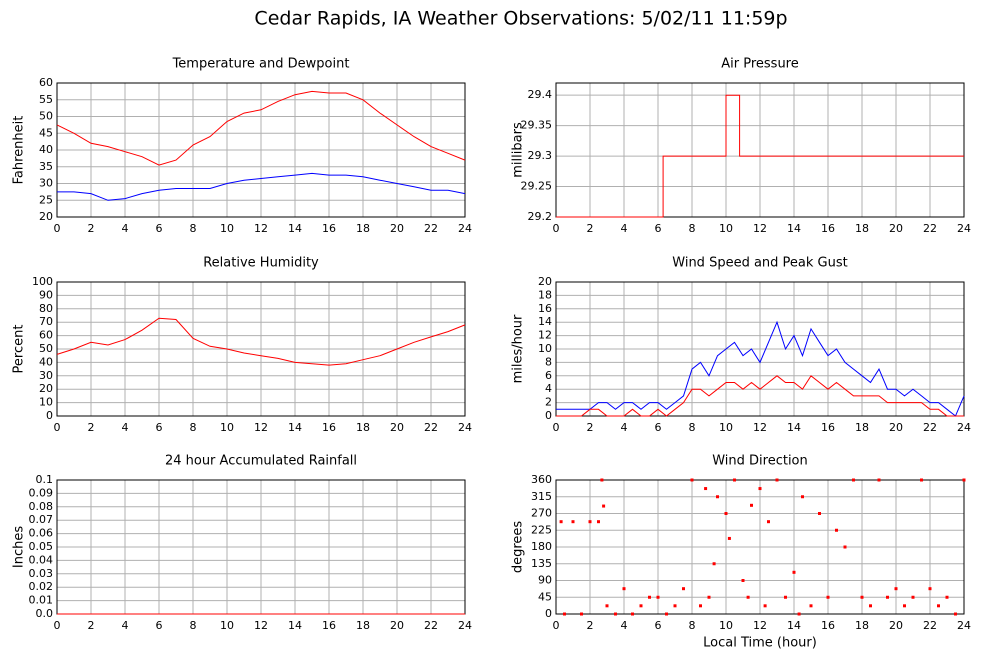 This screenshot has height=659, width=999. What do you see at coordinates (760, 643) in the screenshot?
I see `x-axis-label: Local Time (hour)` at bounding box center [760, 643].